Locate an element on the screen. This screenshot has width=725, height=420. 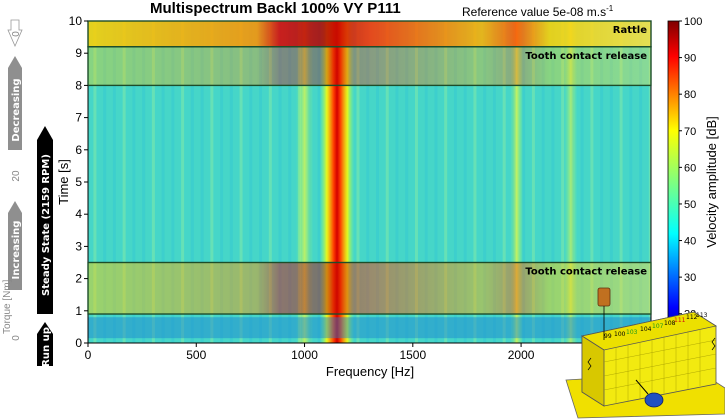
colorbar-tick-label: 100 is located at coordinates (693, 22).